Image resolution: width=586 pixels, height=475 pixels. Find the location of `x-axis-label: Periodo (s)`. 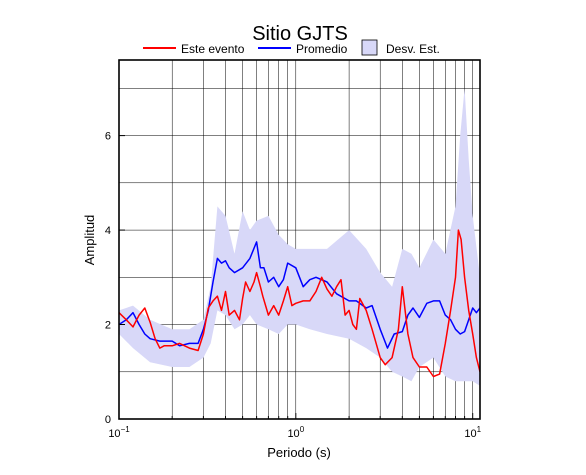

x-axis-label: Periodo (s) is located at coordinates (299, 452).